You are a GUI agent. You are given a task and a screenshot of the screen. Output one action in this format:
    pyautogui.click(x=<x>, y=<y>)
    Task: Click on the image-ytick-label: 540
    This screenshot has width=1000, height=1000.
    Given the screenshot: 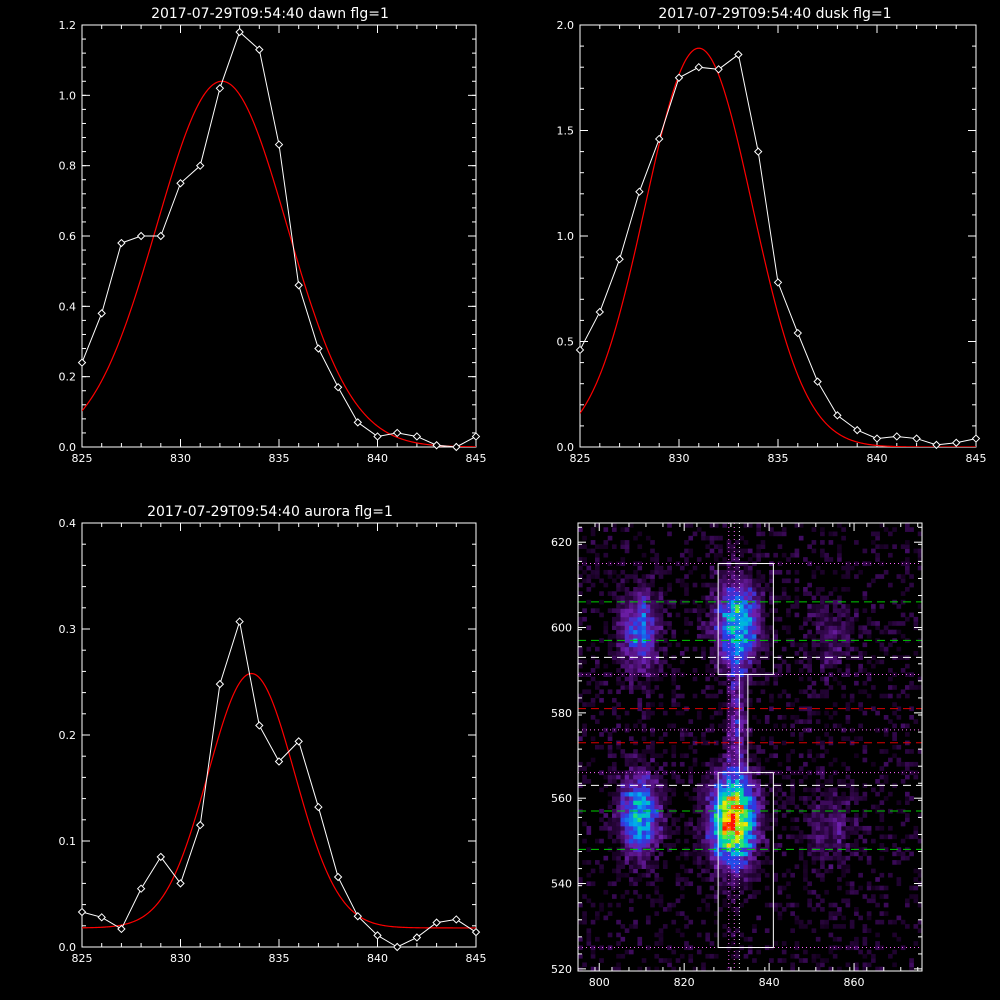 What is the action you would take?
    pyautogui.click(x=561, y=884)
    